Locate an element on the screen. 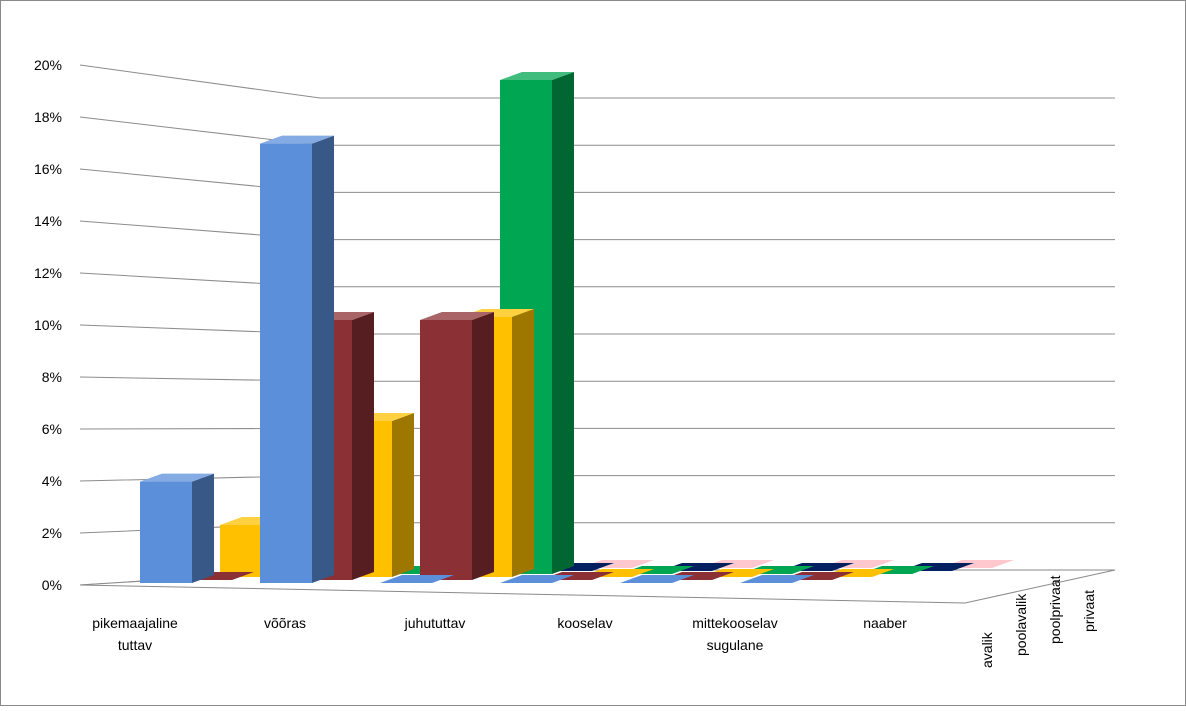 This screenshot has height=711, width=1186. x-tick-label: juhututtav is located at coordinates (435, 623).